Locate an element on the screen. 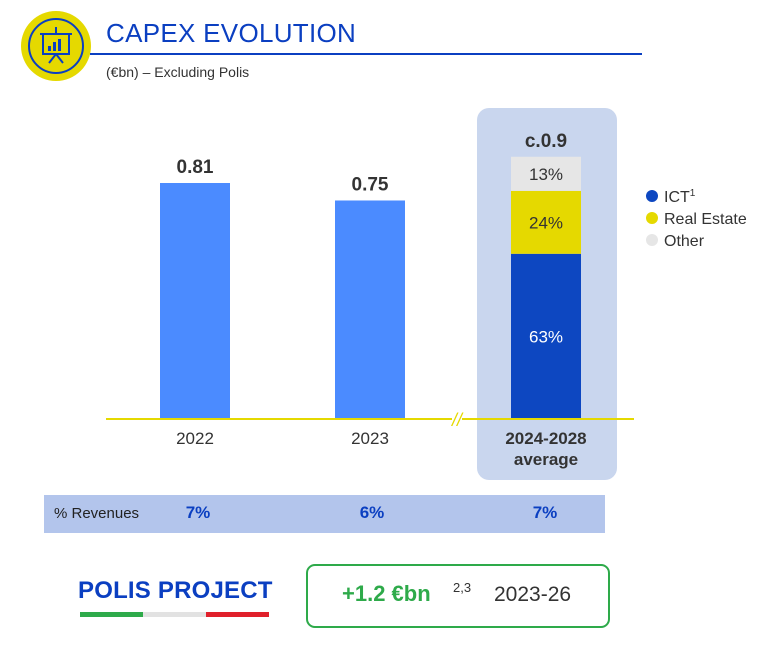 Image resolution: width=768 pixels, height=647 pixels. value-label-2022: 0.81 is located at coordinates (195, 167).